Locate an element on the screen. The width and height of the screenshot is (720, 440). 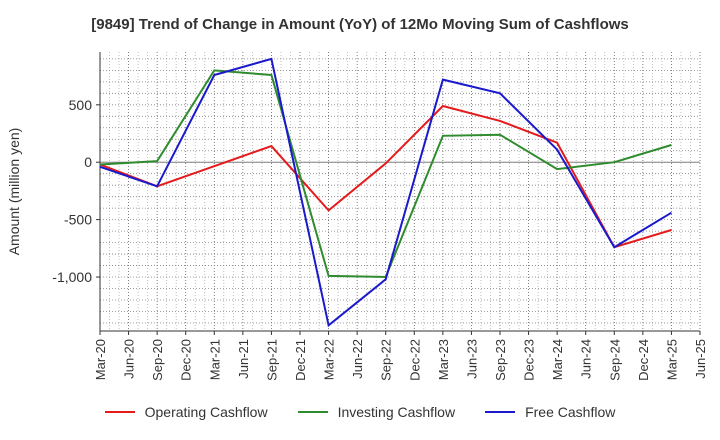
legend-swatch-free is located at coordinates (500, 412).